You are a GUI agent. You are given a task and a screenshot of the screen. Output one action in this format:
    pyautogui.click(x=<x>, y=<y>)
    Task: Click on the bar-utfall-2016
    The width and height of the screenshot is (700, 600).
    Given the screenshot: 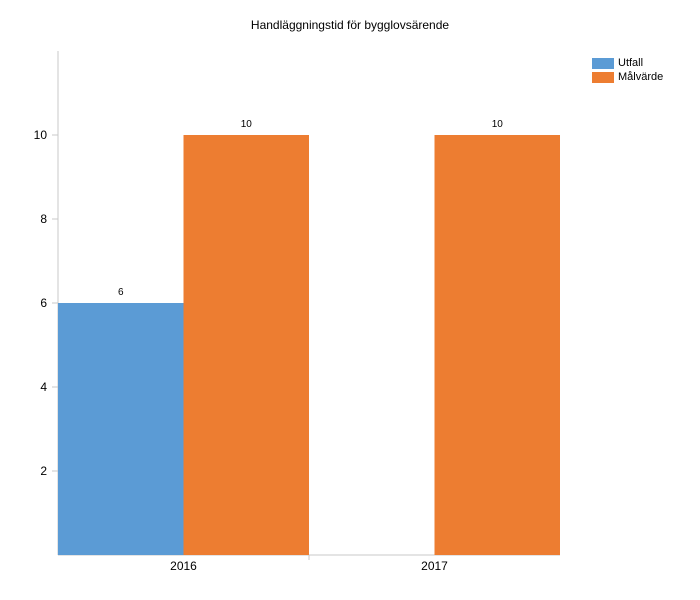 What is the action you would take?
    pyautogui.click(x=121, y=429)
    